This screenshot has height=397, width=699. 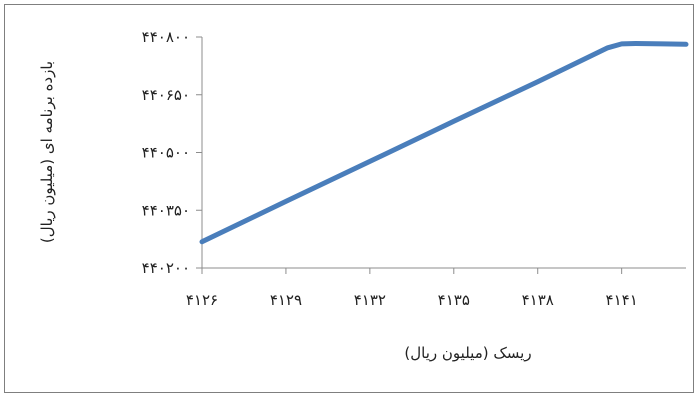 What do you see at coordinates (454, 300) in the screenshot?
I see `x-tick-label: ۴۱۳۵` at bounding box center [454, 300].